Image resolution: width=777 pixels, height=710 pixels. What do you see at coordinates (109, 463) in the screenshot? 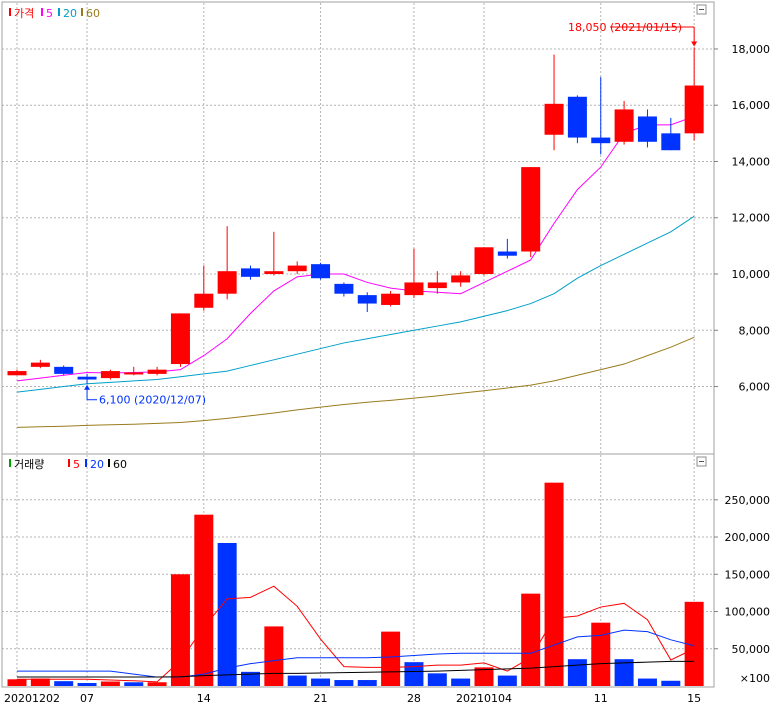
I see `legend-marker-vol-ma60` at bounding box center [109, 463].